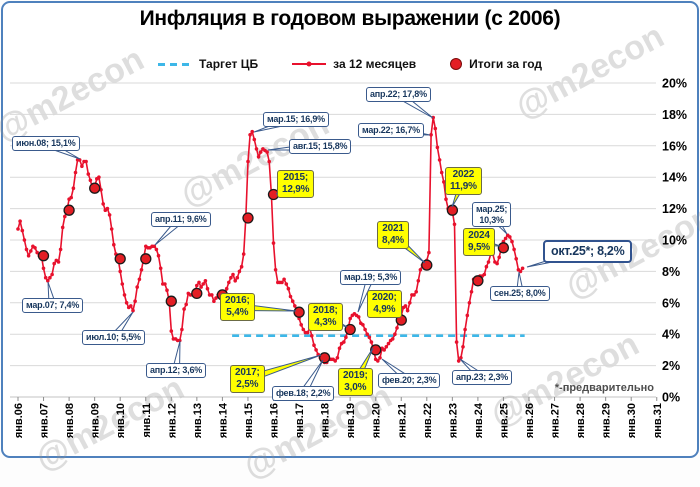 The width and height of the screenshot is (700, 487). I want to click on legend-item-series: за 12 месяцев, so click(354, 64).